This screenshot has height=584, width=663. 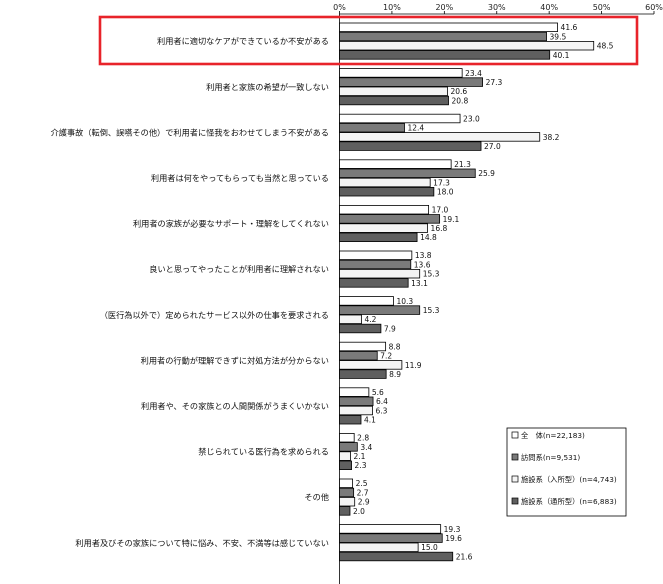 I want to click on category-label: 良いと思ってやったことが利用者に理解されない, so click(x=239, y=269).